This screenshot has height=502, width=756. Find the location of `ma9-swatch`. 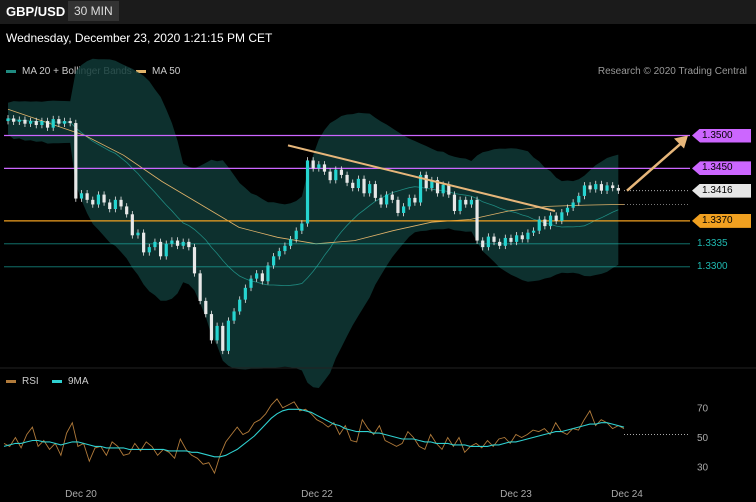

ma9-swatch is located at coordinates (57, 381).